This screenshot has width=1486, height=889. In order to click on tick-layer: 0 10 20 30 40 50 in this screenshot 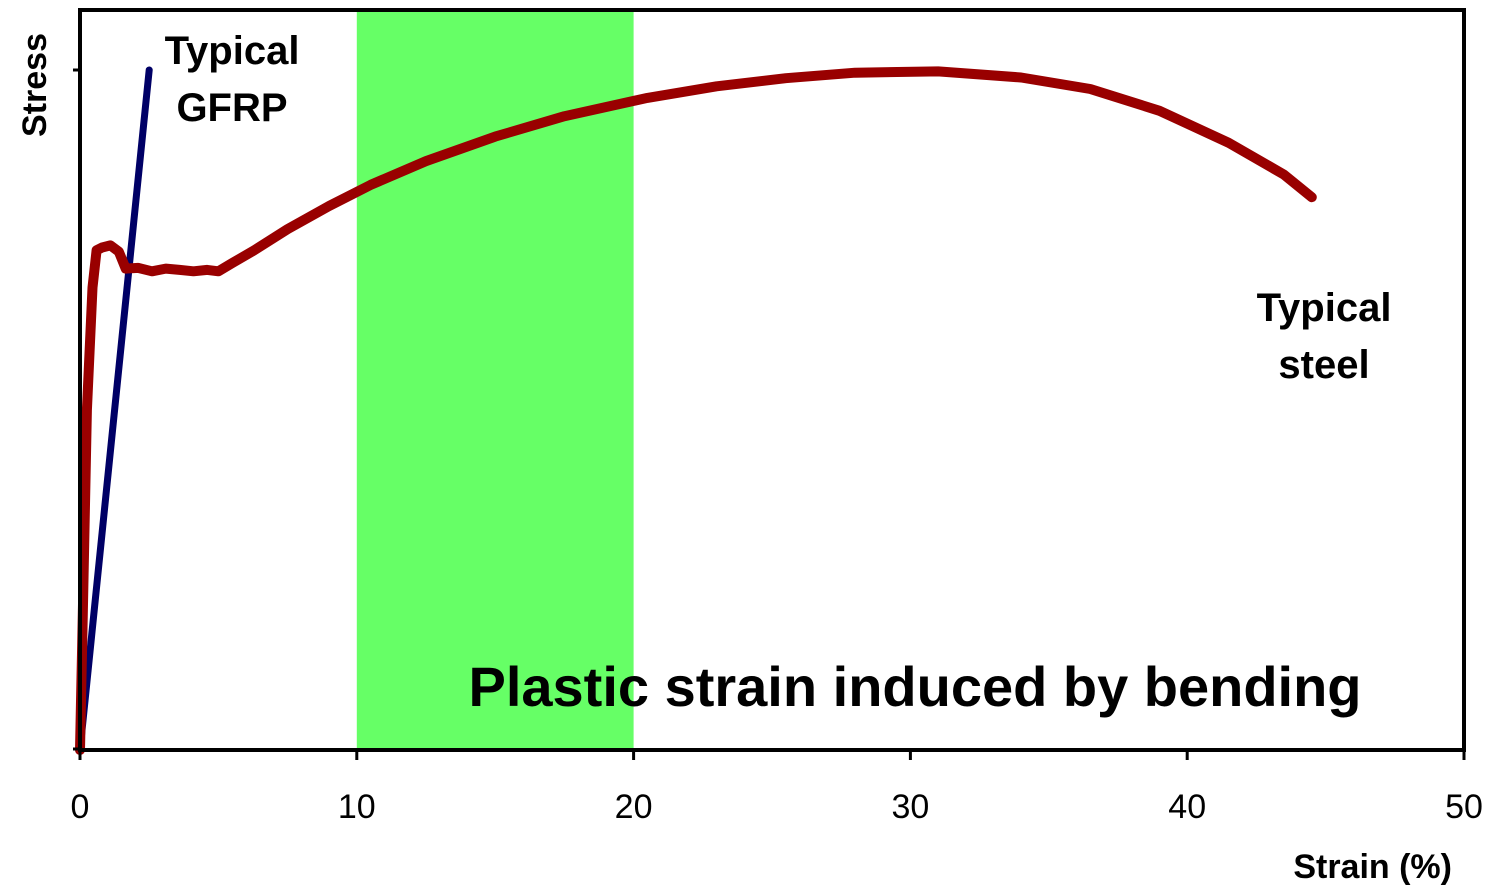, I will do `click(777, 788)`.